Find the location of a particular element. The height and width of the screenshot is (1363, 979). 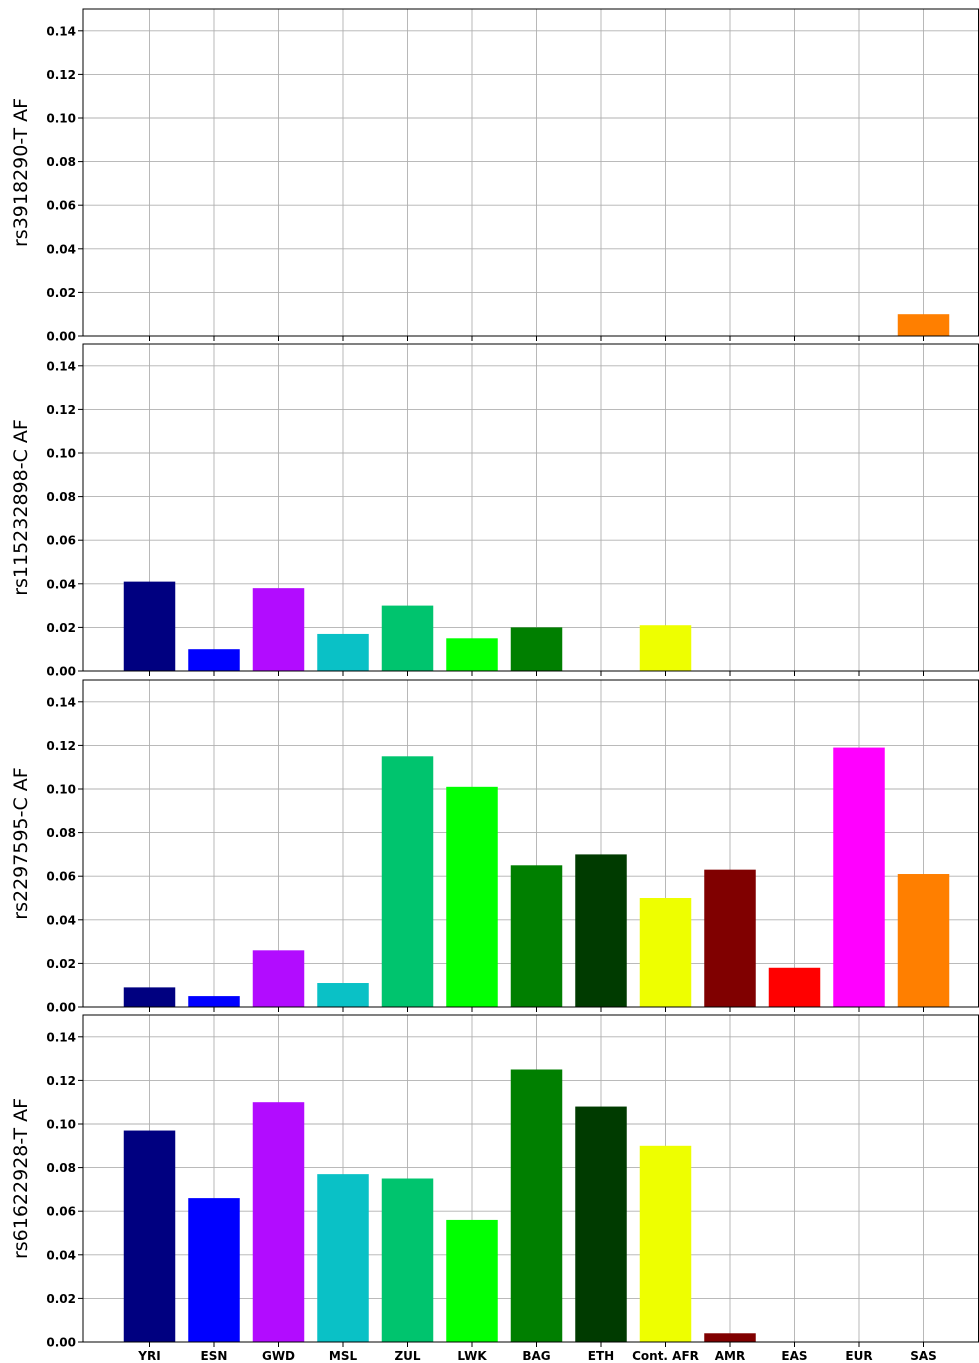

panel-4-y-tick-label: 0.04 is located at coordinates (61, 1255).